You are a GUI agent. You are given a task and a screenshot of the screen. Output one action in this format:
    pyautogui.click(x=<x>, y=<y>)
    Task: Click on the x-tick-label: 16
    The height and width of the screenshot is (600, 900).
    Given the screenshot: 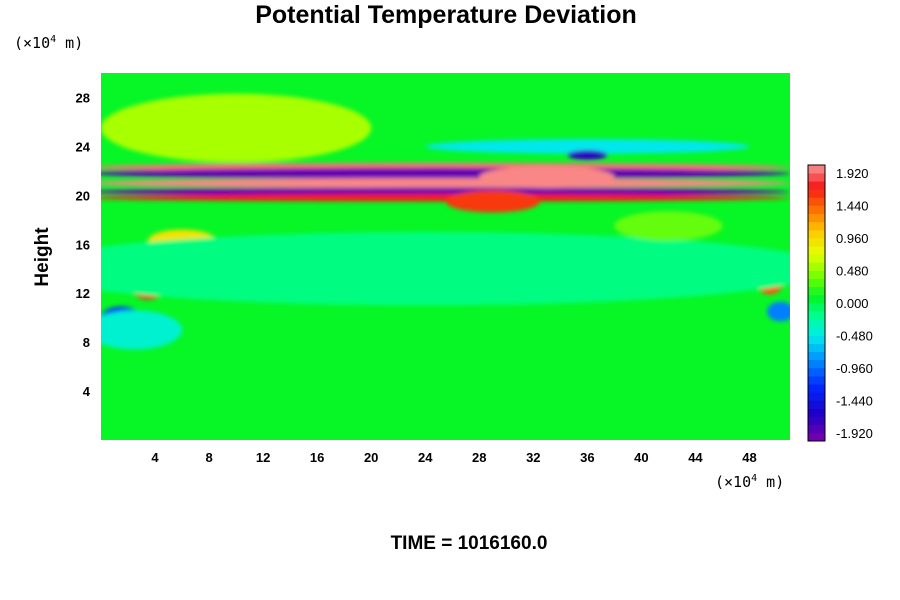 What is the action you would take?
    pyautogui.click(x=317, y=457)
    